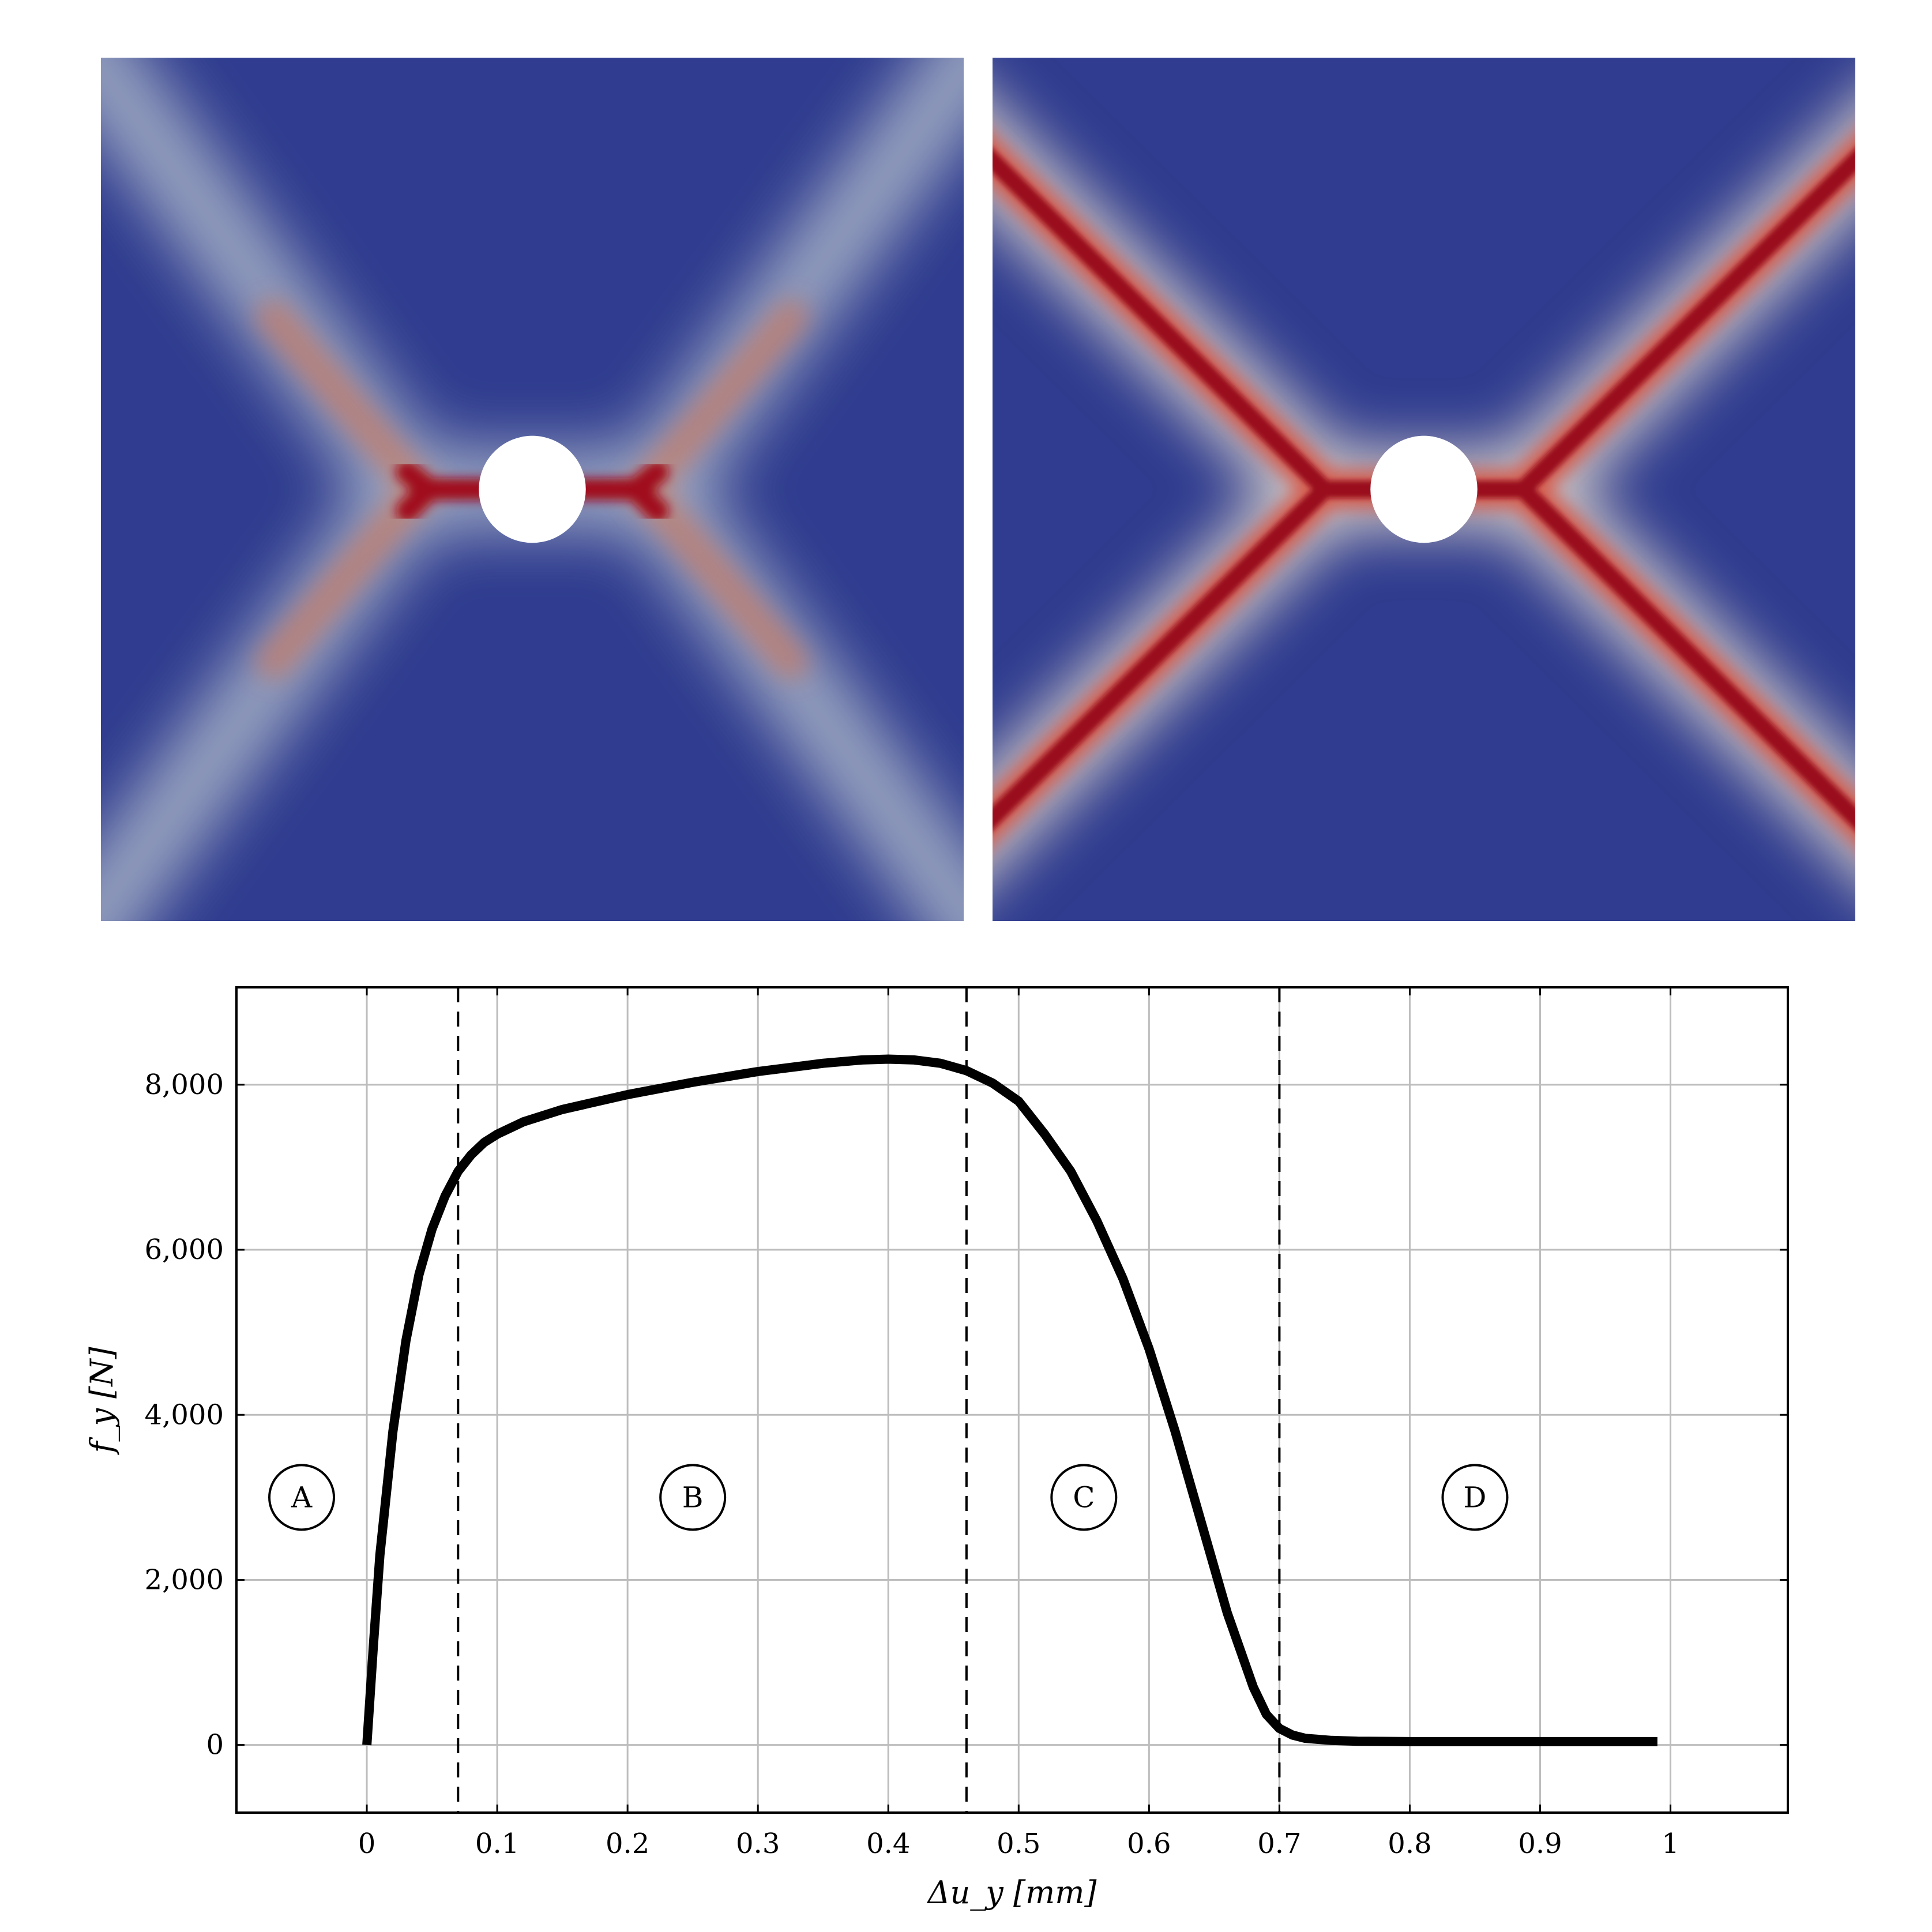  I want to click on y-tick-label: 4,000, so click(184, 1415).